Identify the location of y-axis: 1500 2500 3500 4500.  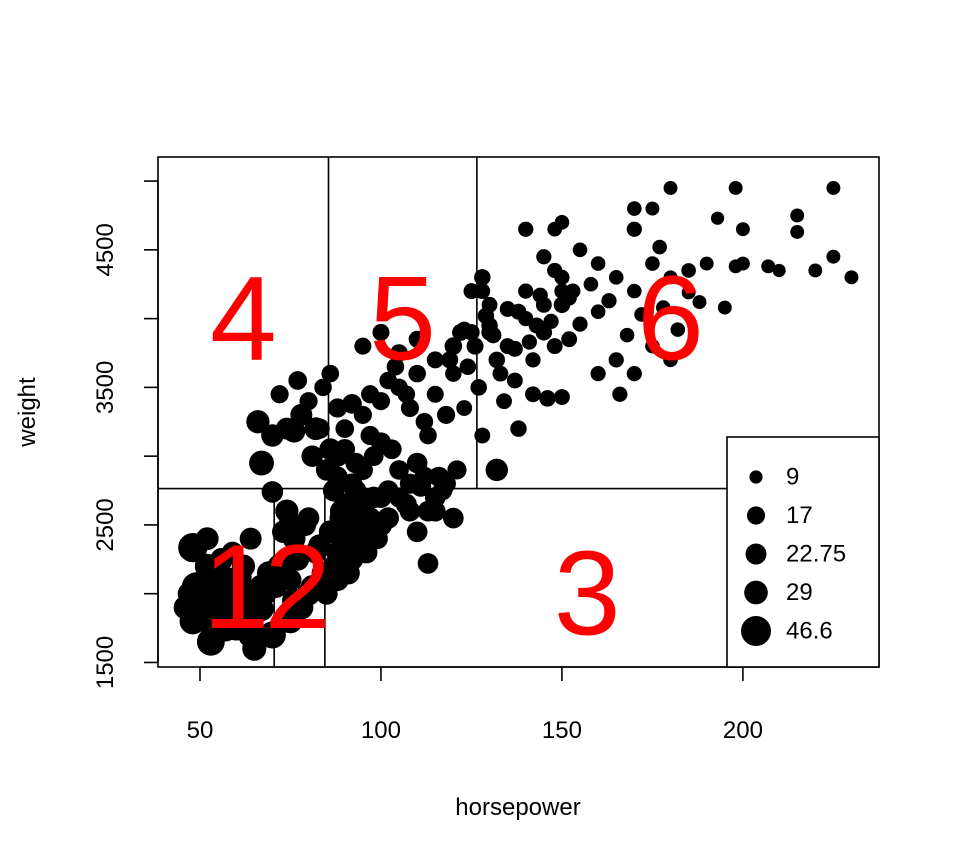
(125, 434).